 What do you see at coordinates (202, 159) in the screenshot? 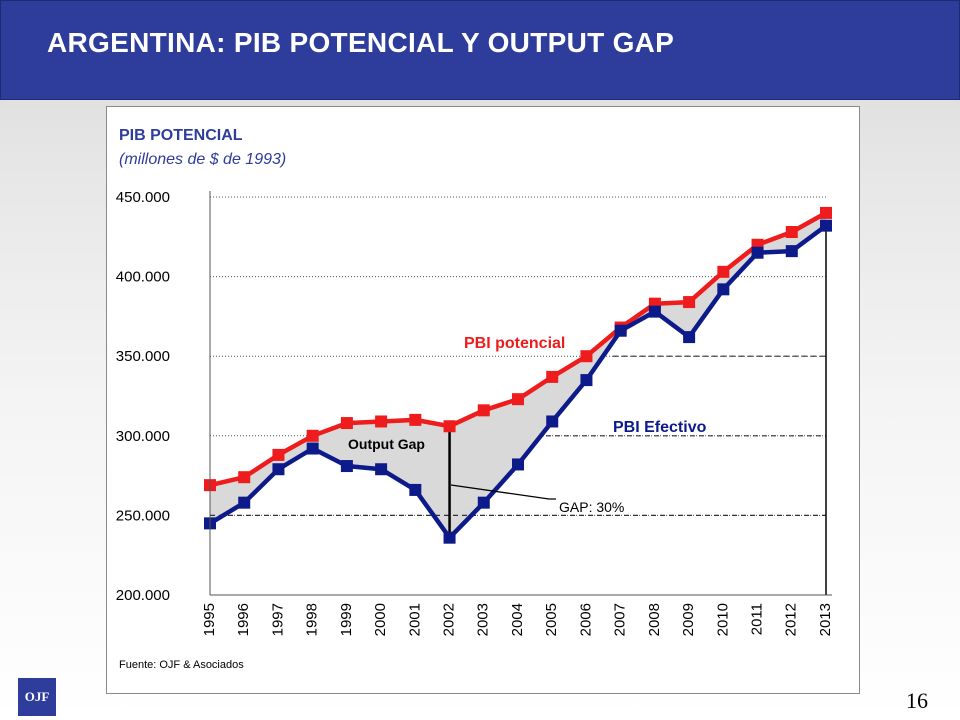
I see `chart-subtitle: (millones de $ de 1993)` at bounding box center [202, 159].